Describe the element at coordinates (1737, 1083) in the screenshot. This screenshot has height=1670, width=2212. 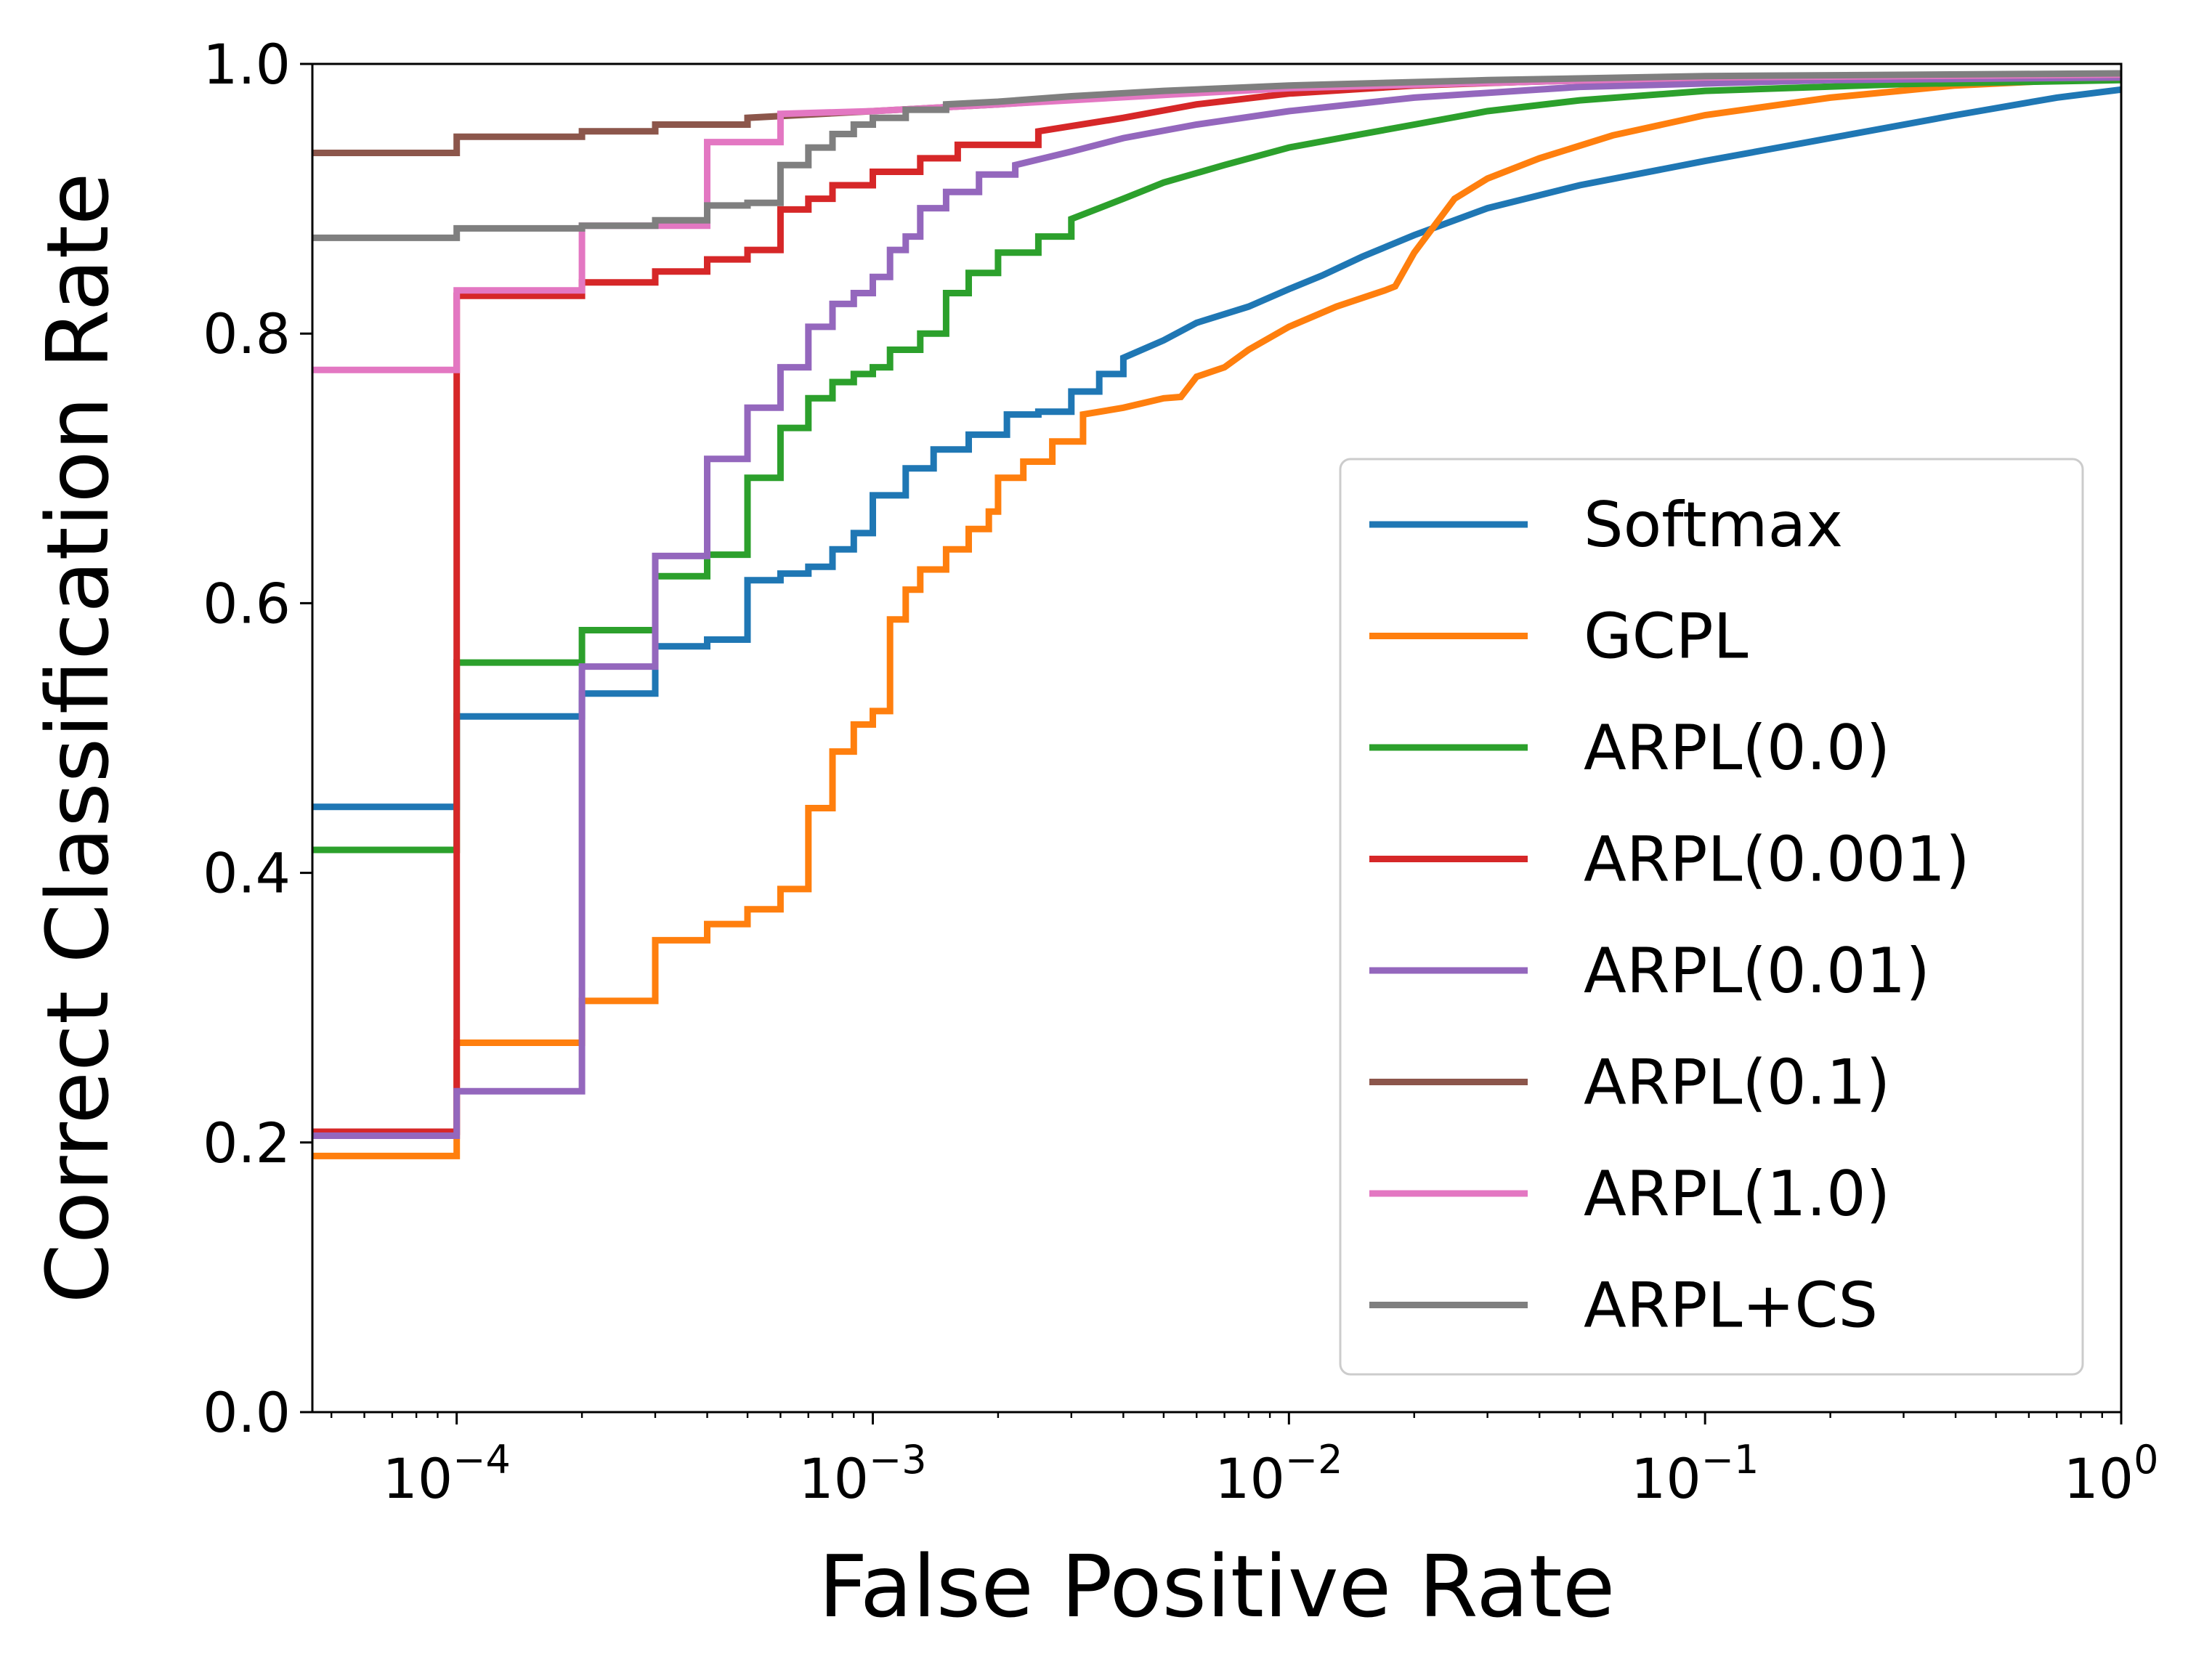
I see `legend-label-5: ARPL(0.1)` at that location.